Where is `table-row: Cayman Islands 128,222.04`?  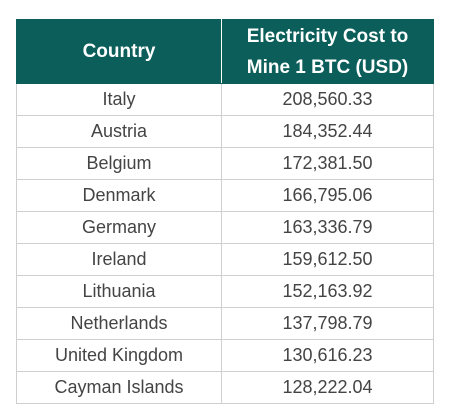 table-row: Cayman Islands 128,222.04 is located at coordinates (225, 387).